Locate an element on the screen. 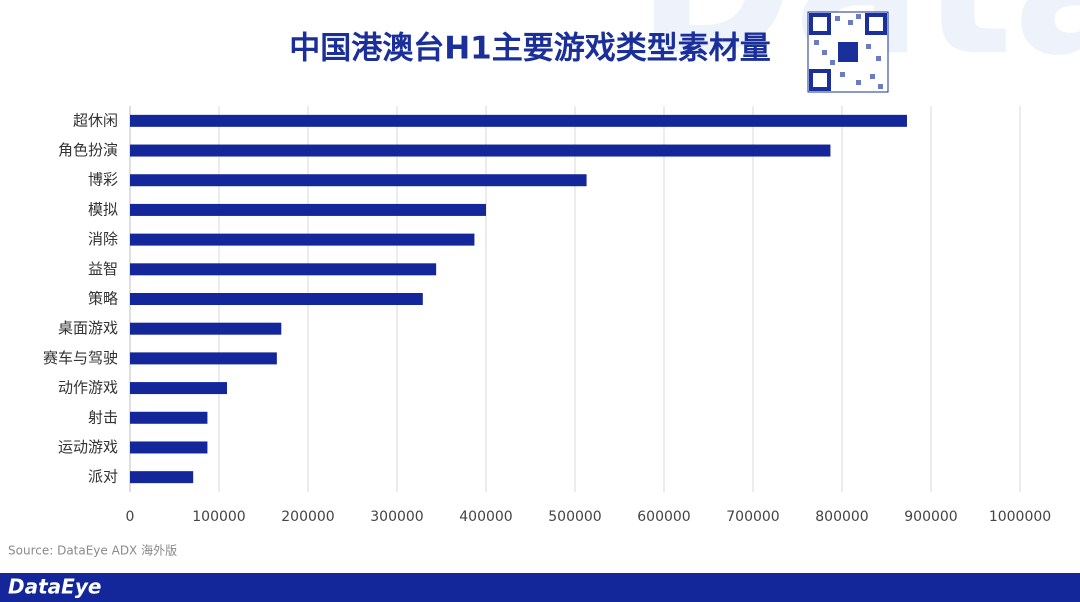 This screenshot has height=602, width=1080. x-tick-label: 800000 is located at coordinates (841, 517).